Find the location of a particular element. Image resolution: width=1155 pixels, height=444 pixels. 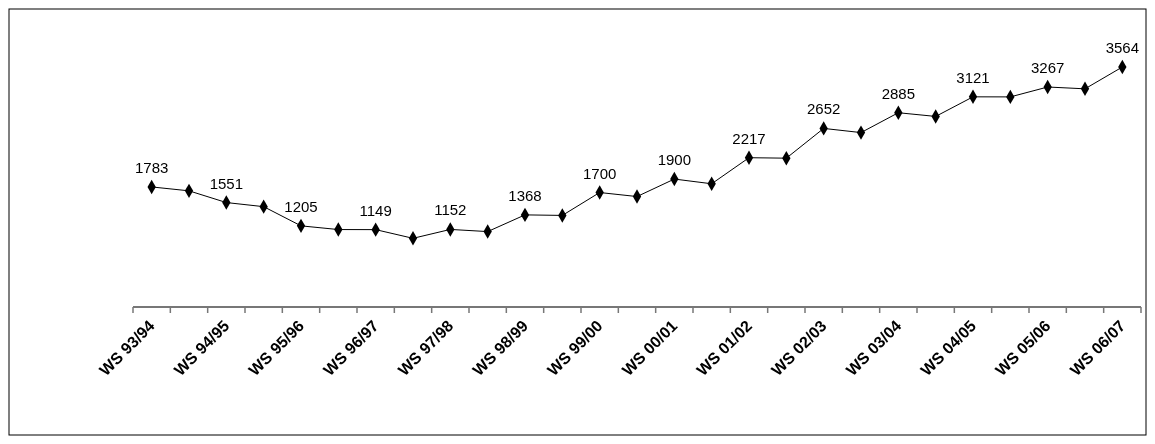

data-label: 2885 is located at coordinates (898, 93).